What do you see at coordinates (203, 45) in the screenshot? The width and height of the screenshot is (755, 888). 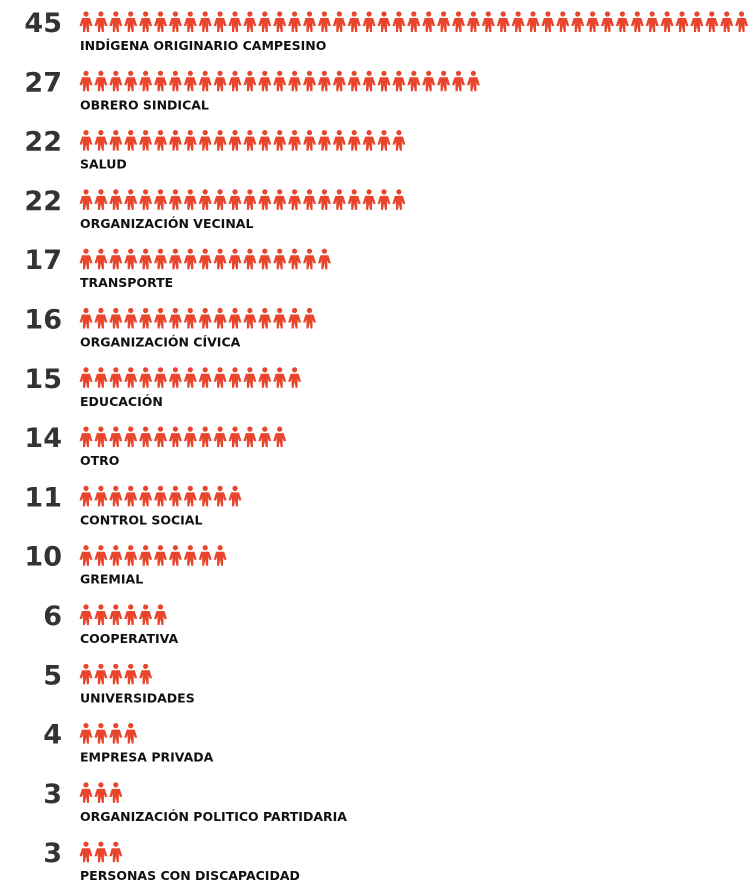 I see `category-label: INDÍGENA ORIGINARIO CAMPESINO` at bounding box center [203, 45].